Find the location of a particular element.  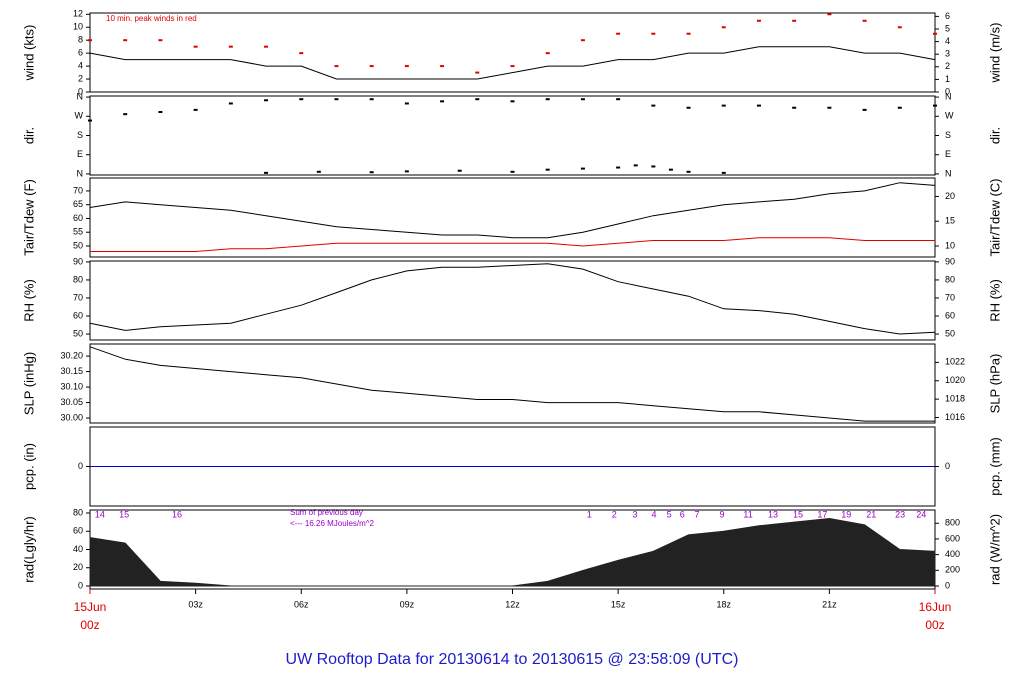

x-tick-label: 06z is located at coordinates (301, 604).